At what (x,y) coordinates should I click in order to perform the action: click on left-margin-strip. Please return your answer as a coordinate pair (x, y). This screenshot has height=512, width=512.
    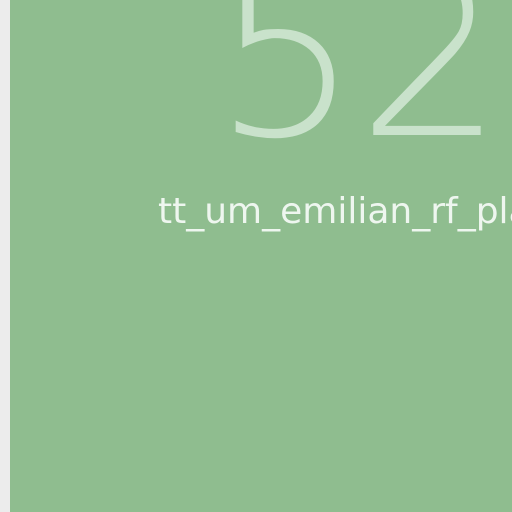
    Looking at the image, I should click on (5, 256).